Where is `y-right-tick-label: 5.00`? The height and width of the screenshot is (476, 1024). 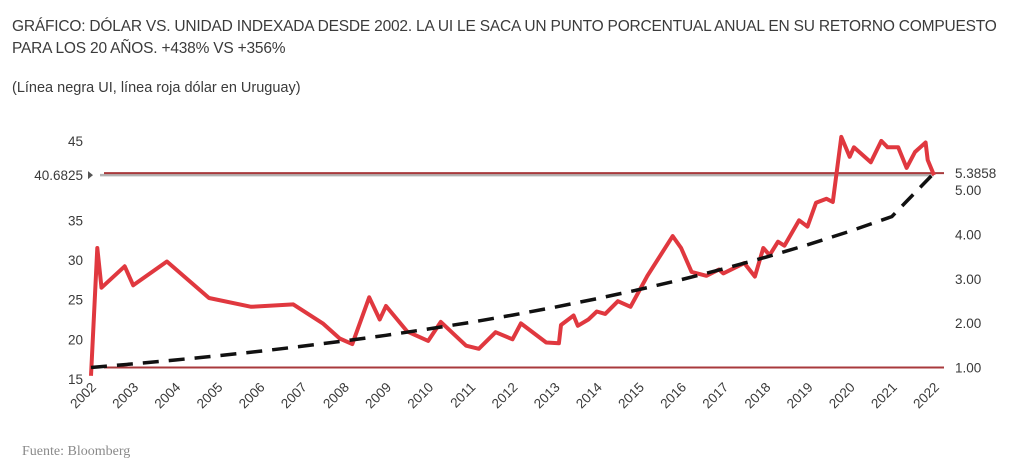
y-right-tick-label: 5.00 is located at coordinates (968, 190).